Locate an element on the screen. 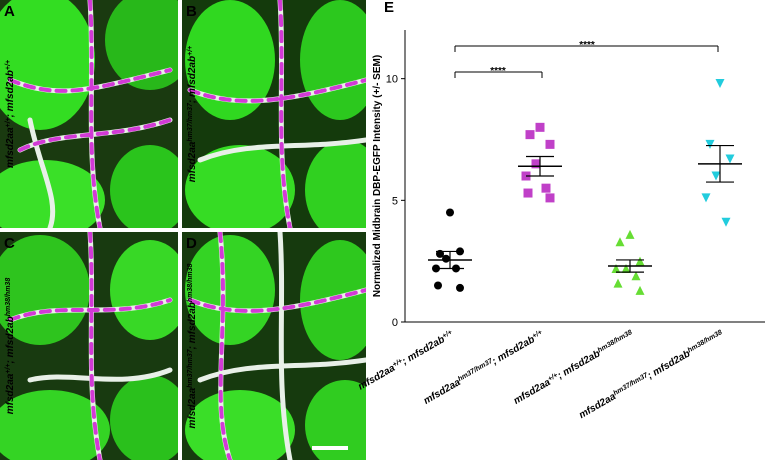  genotype-label: mfsd2aa+/+; mfsd2ab+/+ is located at coordinates (11, 114).